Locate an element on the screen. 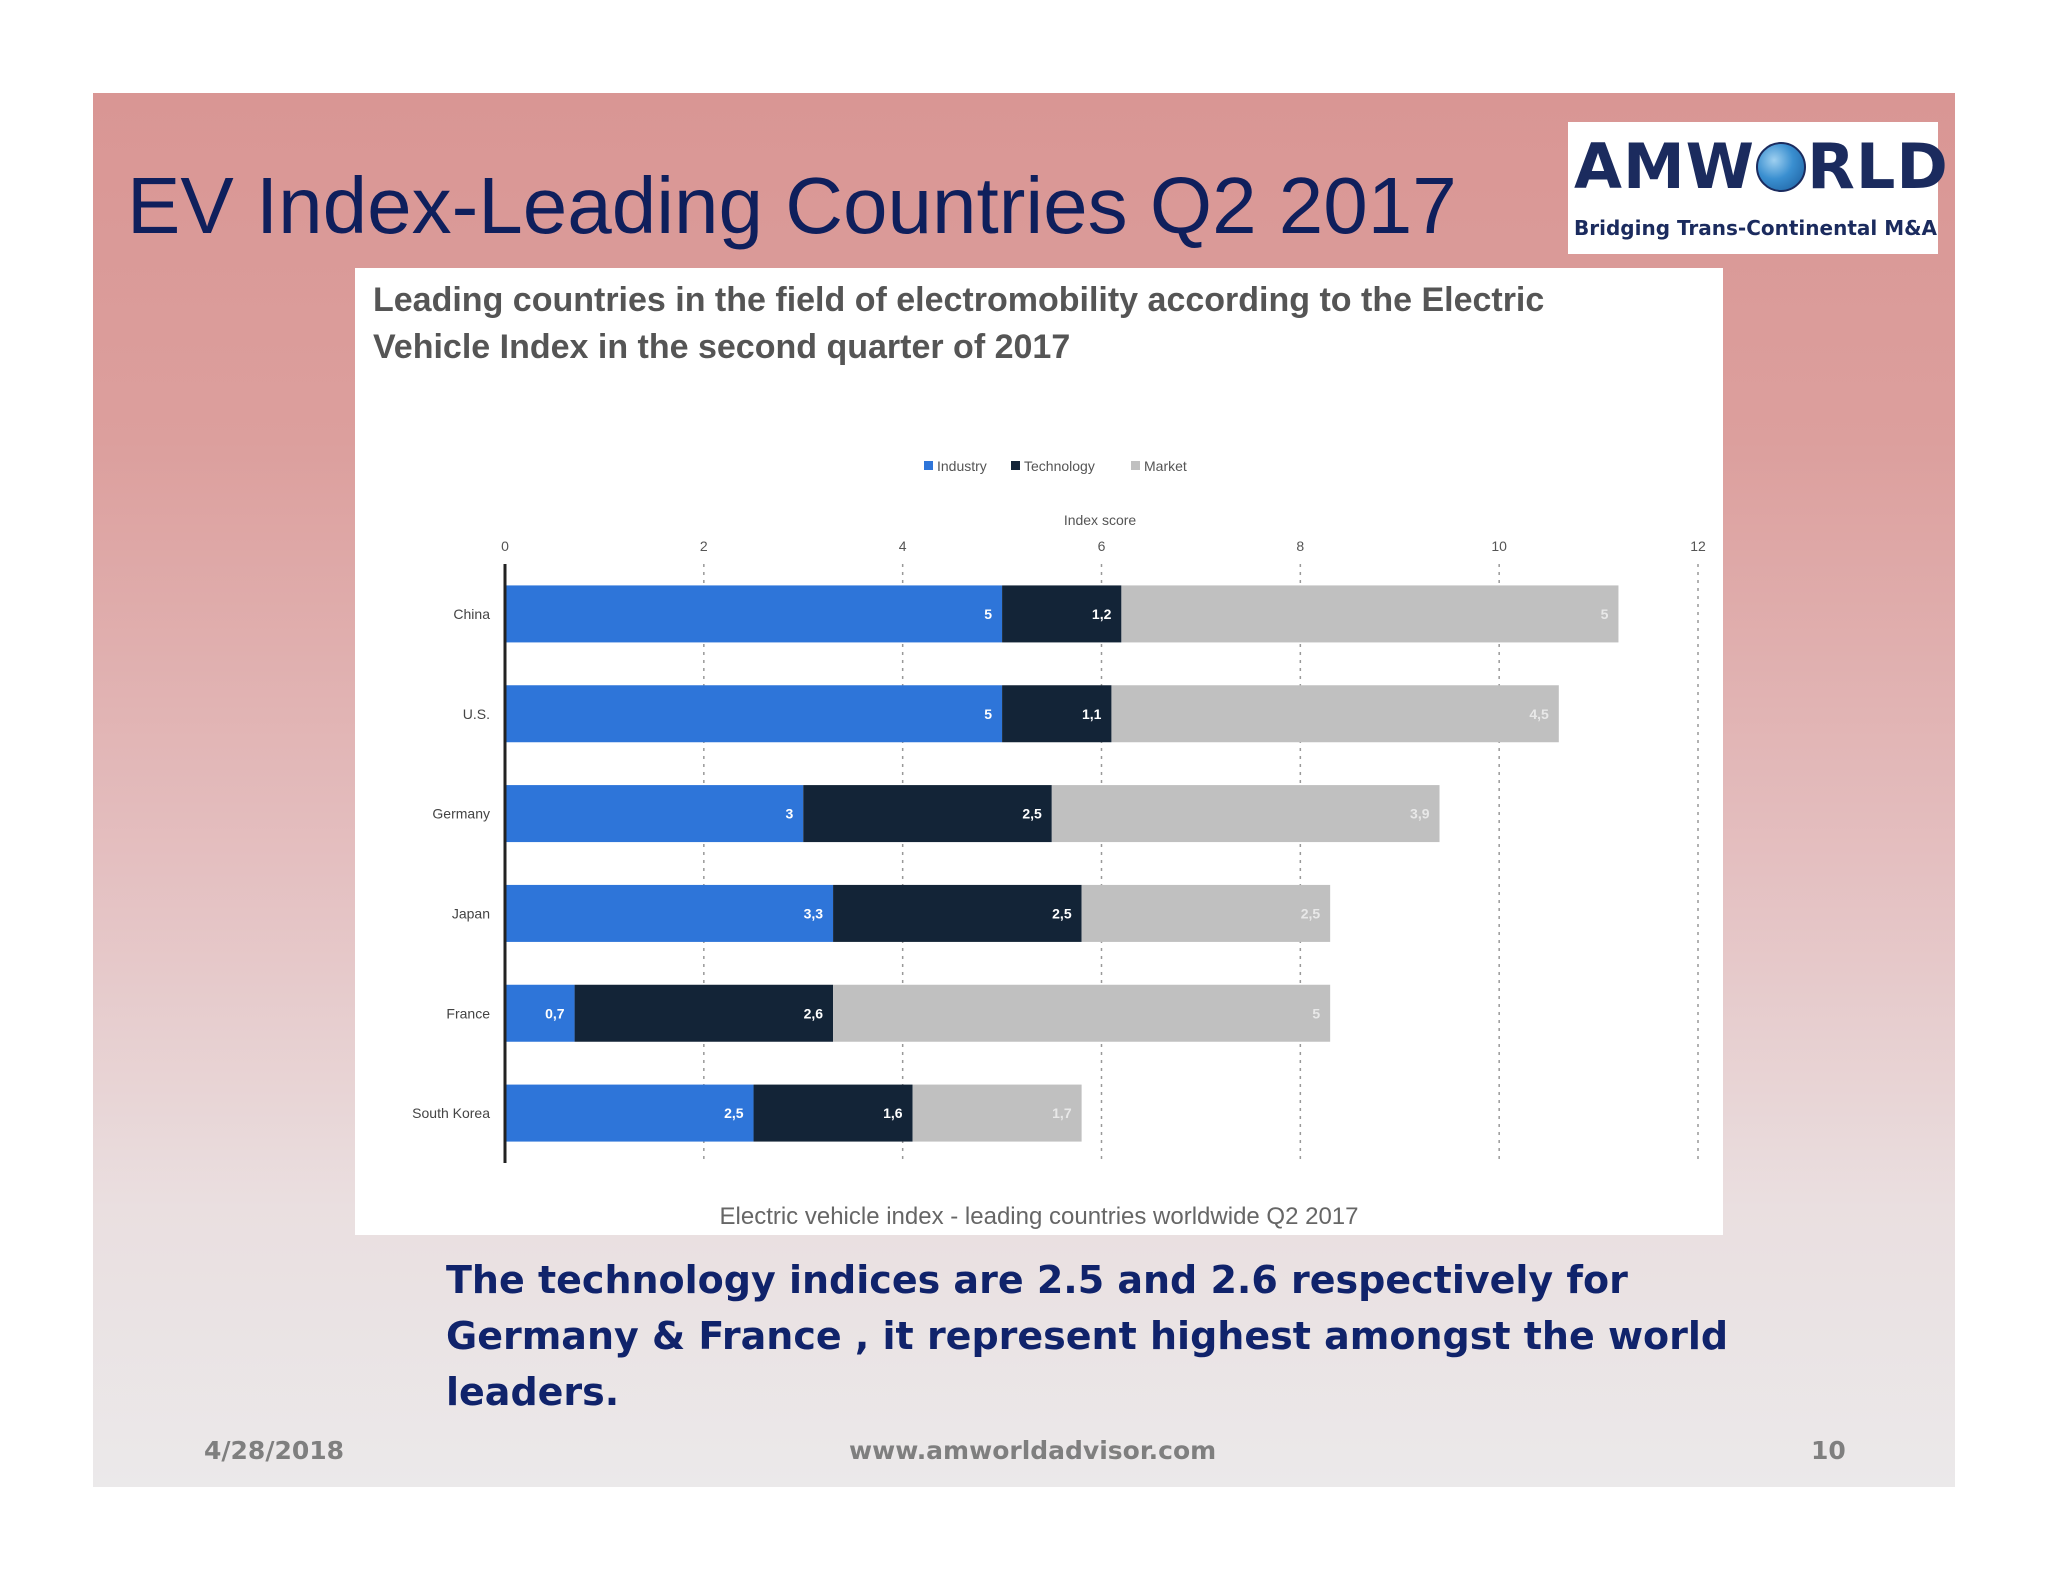 The width and height of the screenshot is (2048, 1582). logo-word-end: RLD is located at coordinates (1878, 166).